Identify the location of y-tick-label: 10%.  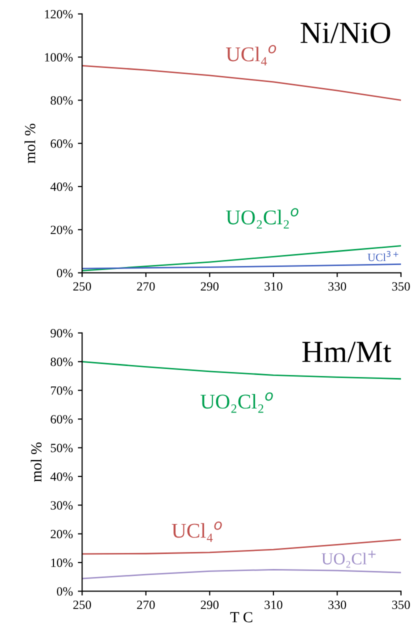
(62, 563).